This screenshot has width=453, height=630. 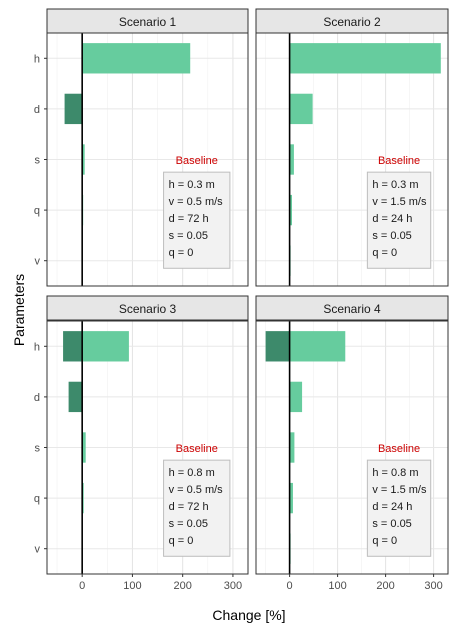 I want to click on panel-title: Scenario 4, so click(x=352, y=309).